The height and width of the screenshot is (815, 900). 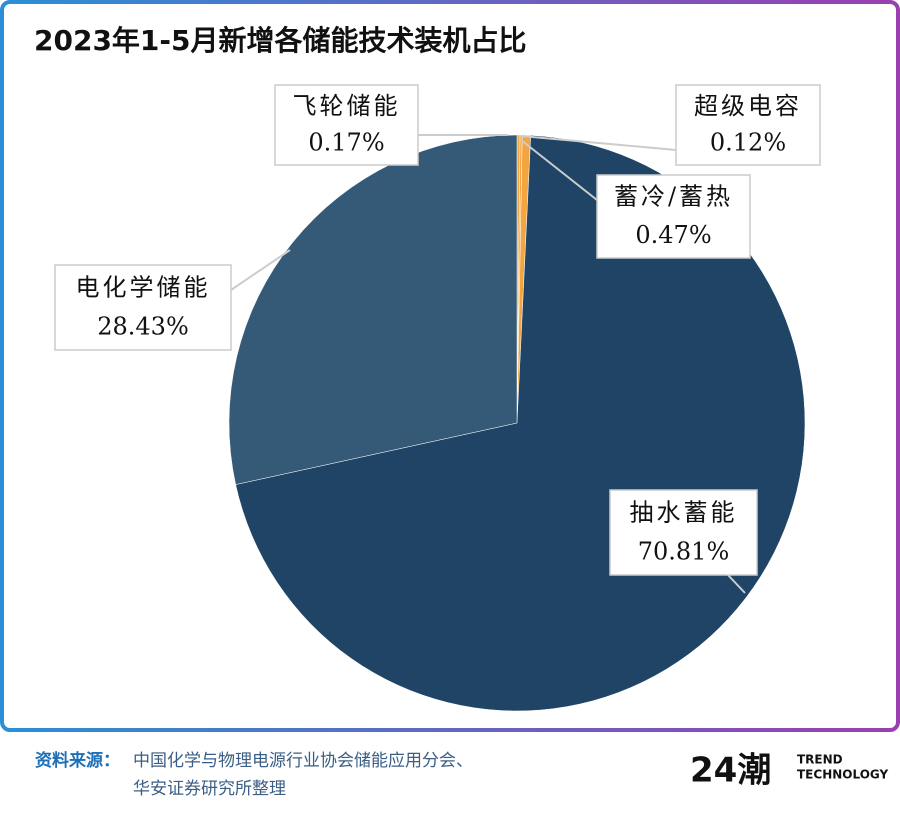 What do you see at coordinates (820, 760) in the screenshot?
I see `logo-text: TREND` at bounding box center [820, 760].